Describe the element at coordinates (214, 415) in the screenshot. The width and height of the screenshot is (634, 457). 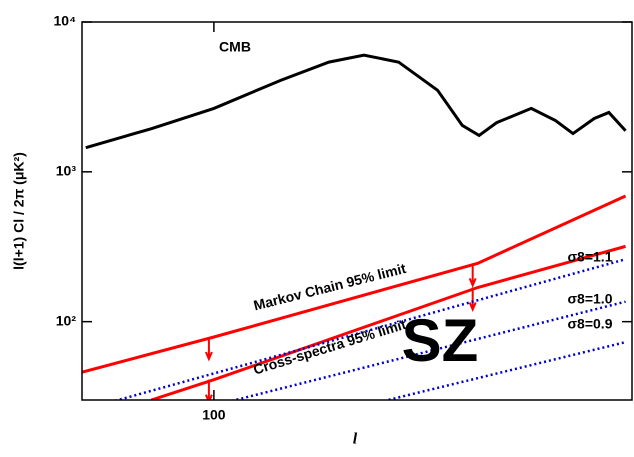
I see `x-tick-label: 100` at that location.